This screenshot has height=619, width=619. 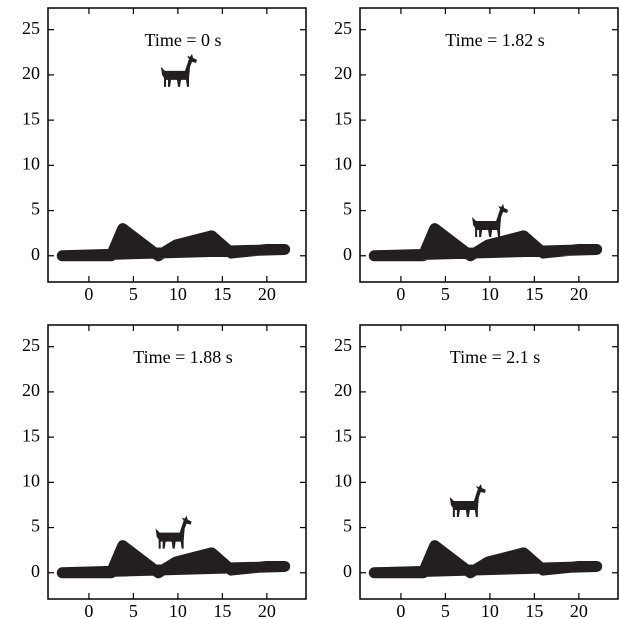 I want to click on panel-title: Time = 1.88 s, so click(x=183, y=357).